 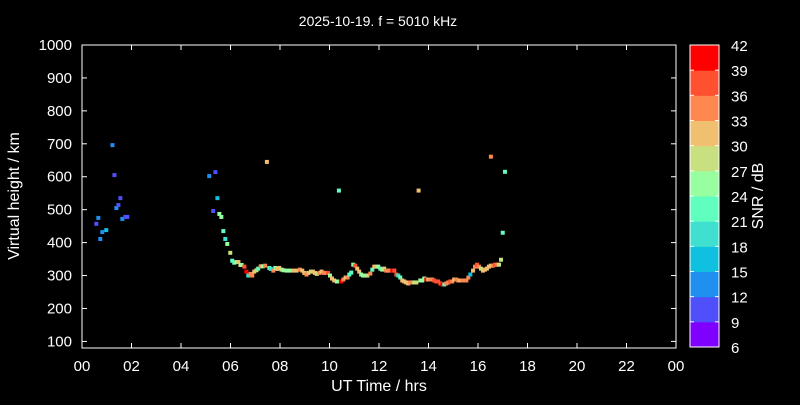 I want to click on colorbar-tick-label: 21, so click(x=739, y=222).